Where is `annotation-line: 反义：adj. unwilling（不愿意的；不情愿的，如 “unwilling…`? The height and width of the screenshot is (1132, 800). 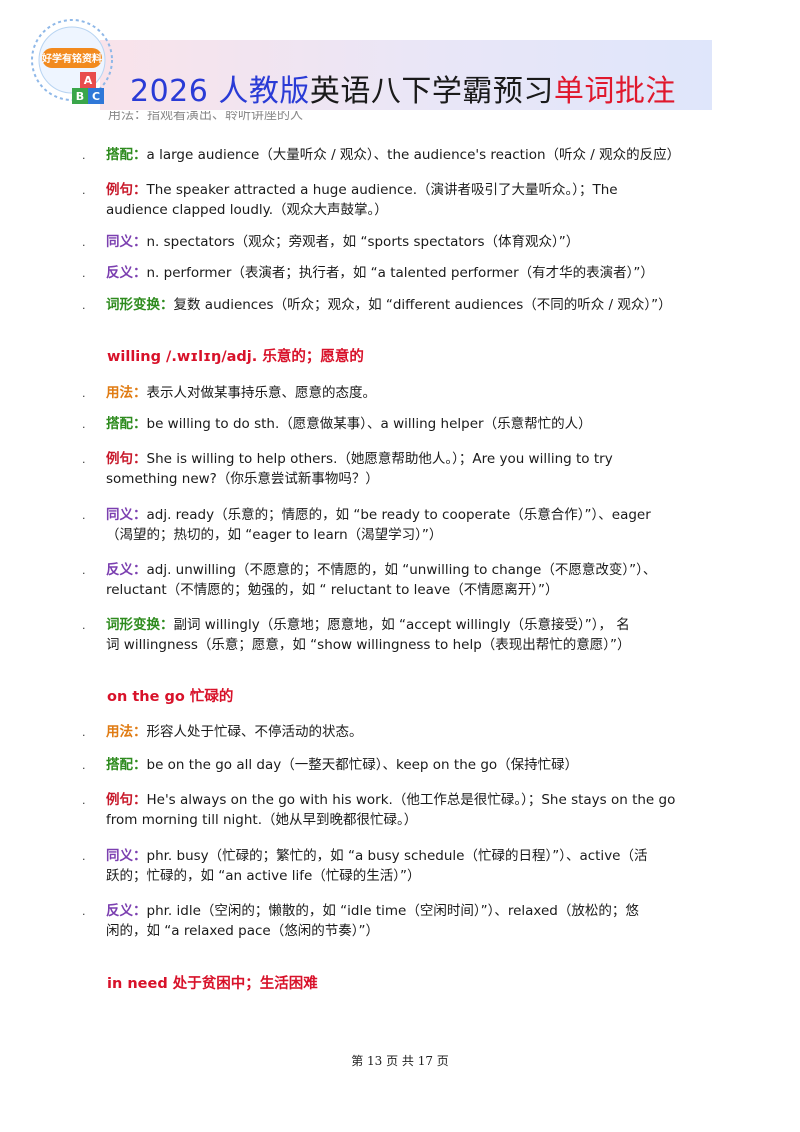
annotation-line: 反义：adj. unwilling（不愿意的；不情愿的，如 “unwilling… is located at coordinates (406, 570).